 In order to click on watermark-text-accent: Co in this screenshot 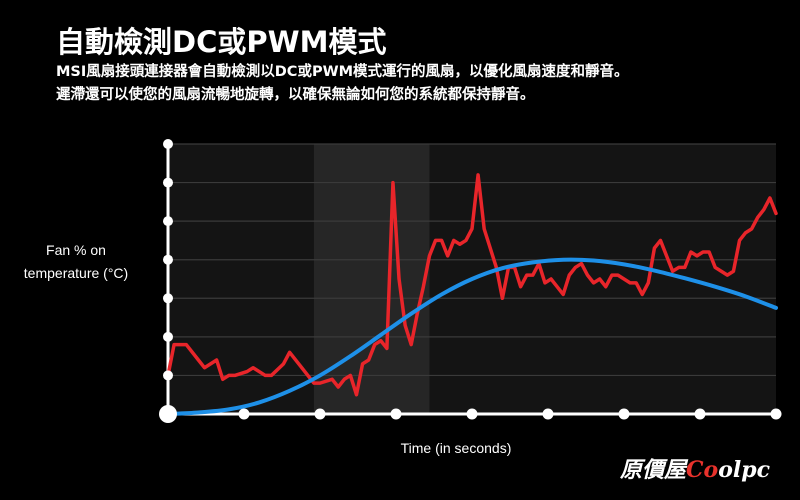, I will do `click(702, 470)`.